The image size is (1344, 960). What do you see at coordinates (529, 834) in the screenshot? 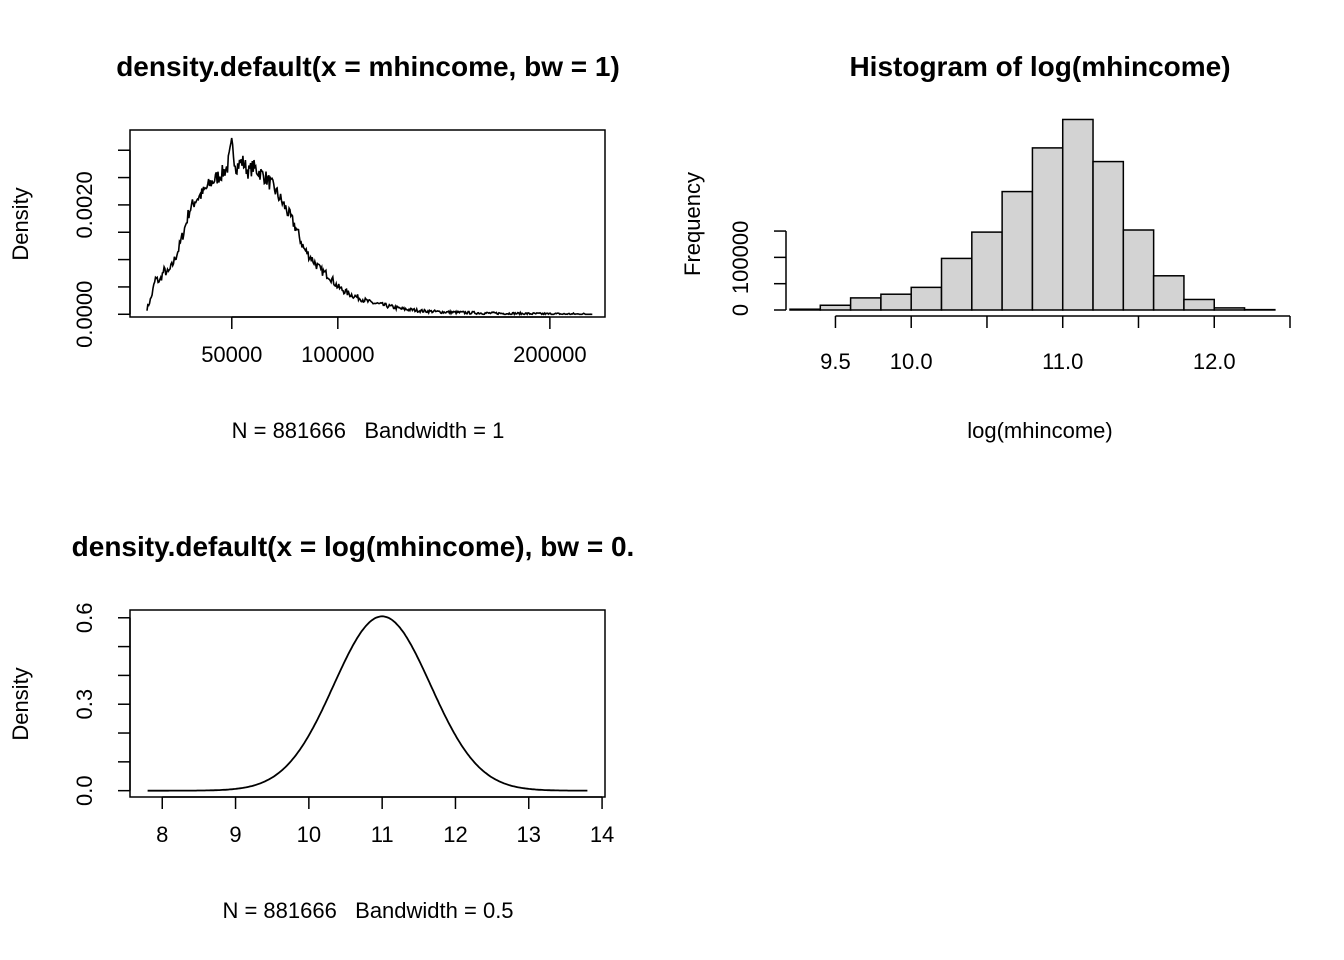
I see `panel3-x-tick-label: 13` at bounding box center [529, 834].